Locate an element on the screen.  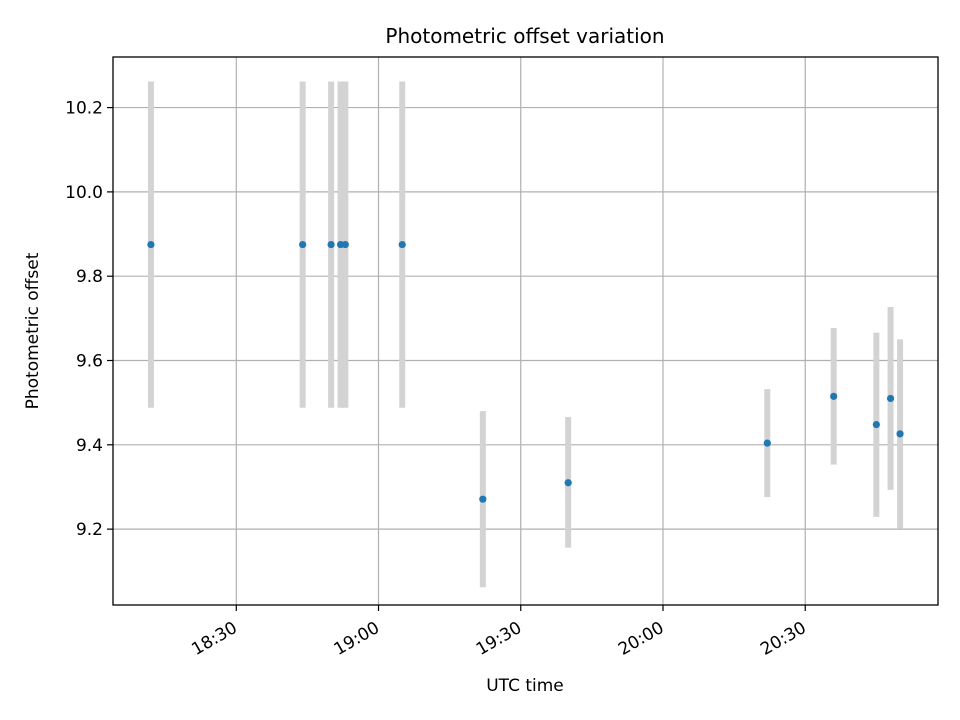
y-tick-label: 10.0 is located at coordinates (84, 193).